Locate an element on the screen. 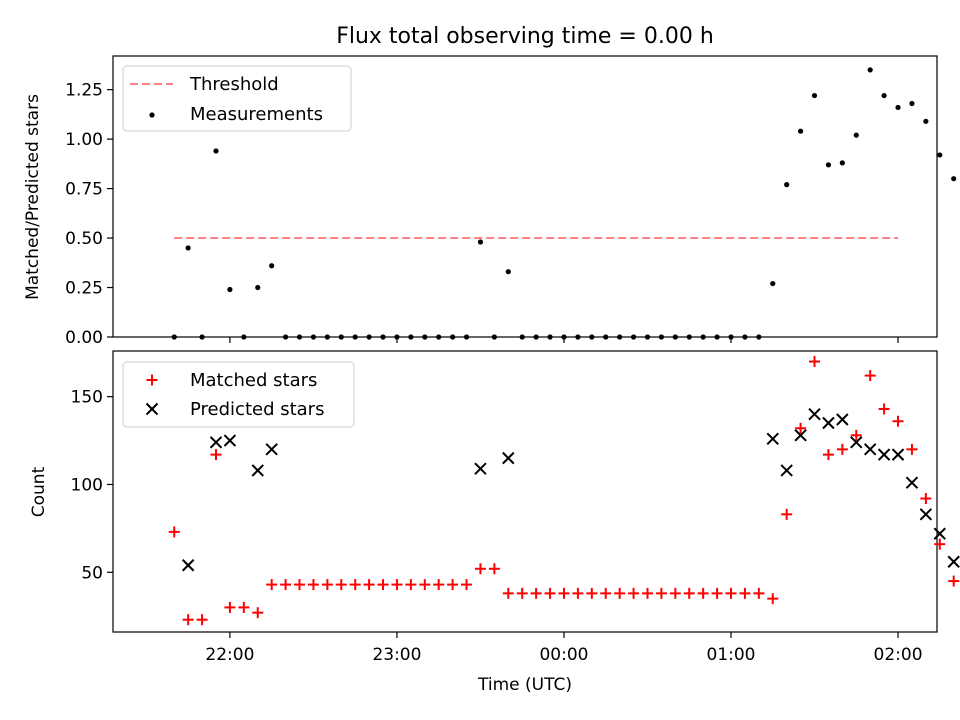 This screenshot has height=720, width=960. top-y-axis-label: Matched/Predicted stars is located at coordinates (33, 197).